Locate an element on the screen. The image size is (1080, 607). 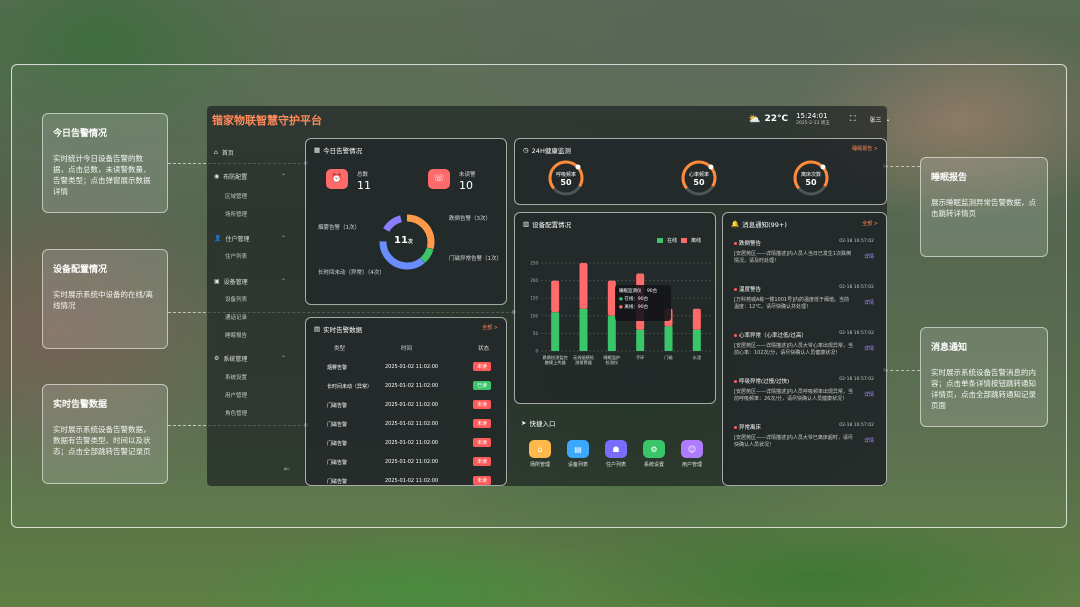
chart-icon: ▥ is located at coordinates (526, 224).